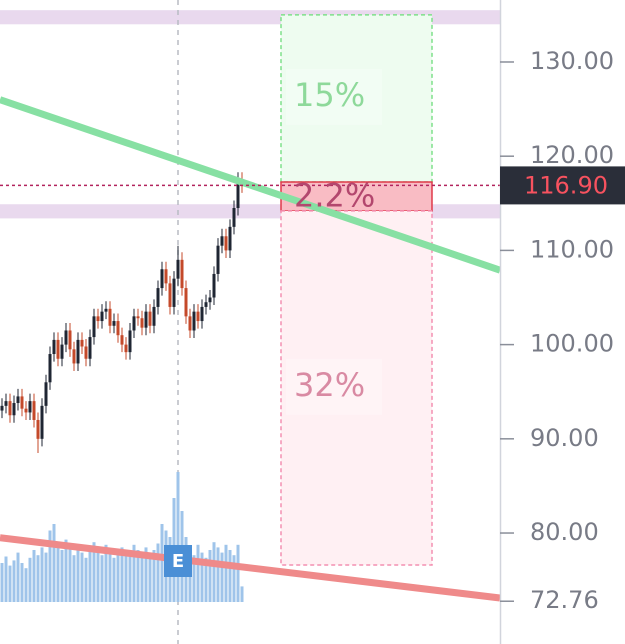  Describe the element at coordinates (564, 438) in the screenshot. I see `y-tick-label: 90.00` at that location.